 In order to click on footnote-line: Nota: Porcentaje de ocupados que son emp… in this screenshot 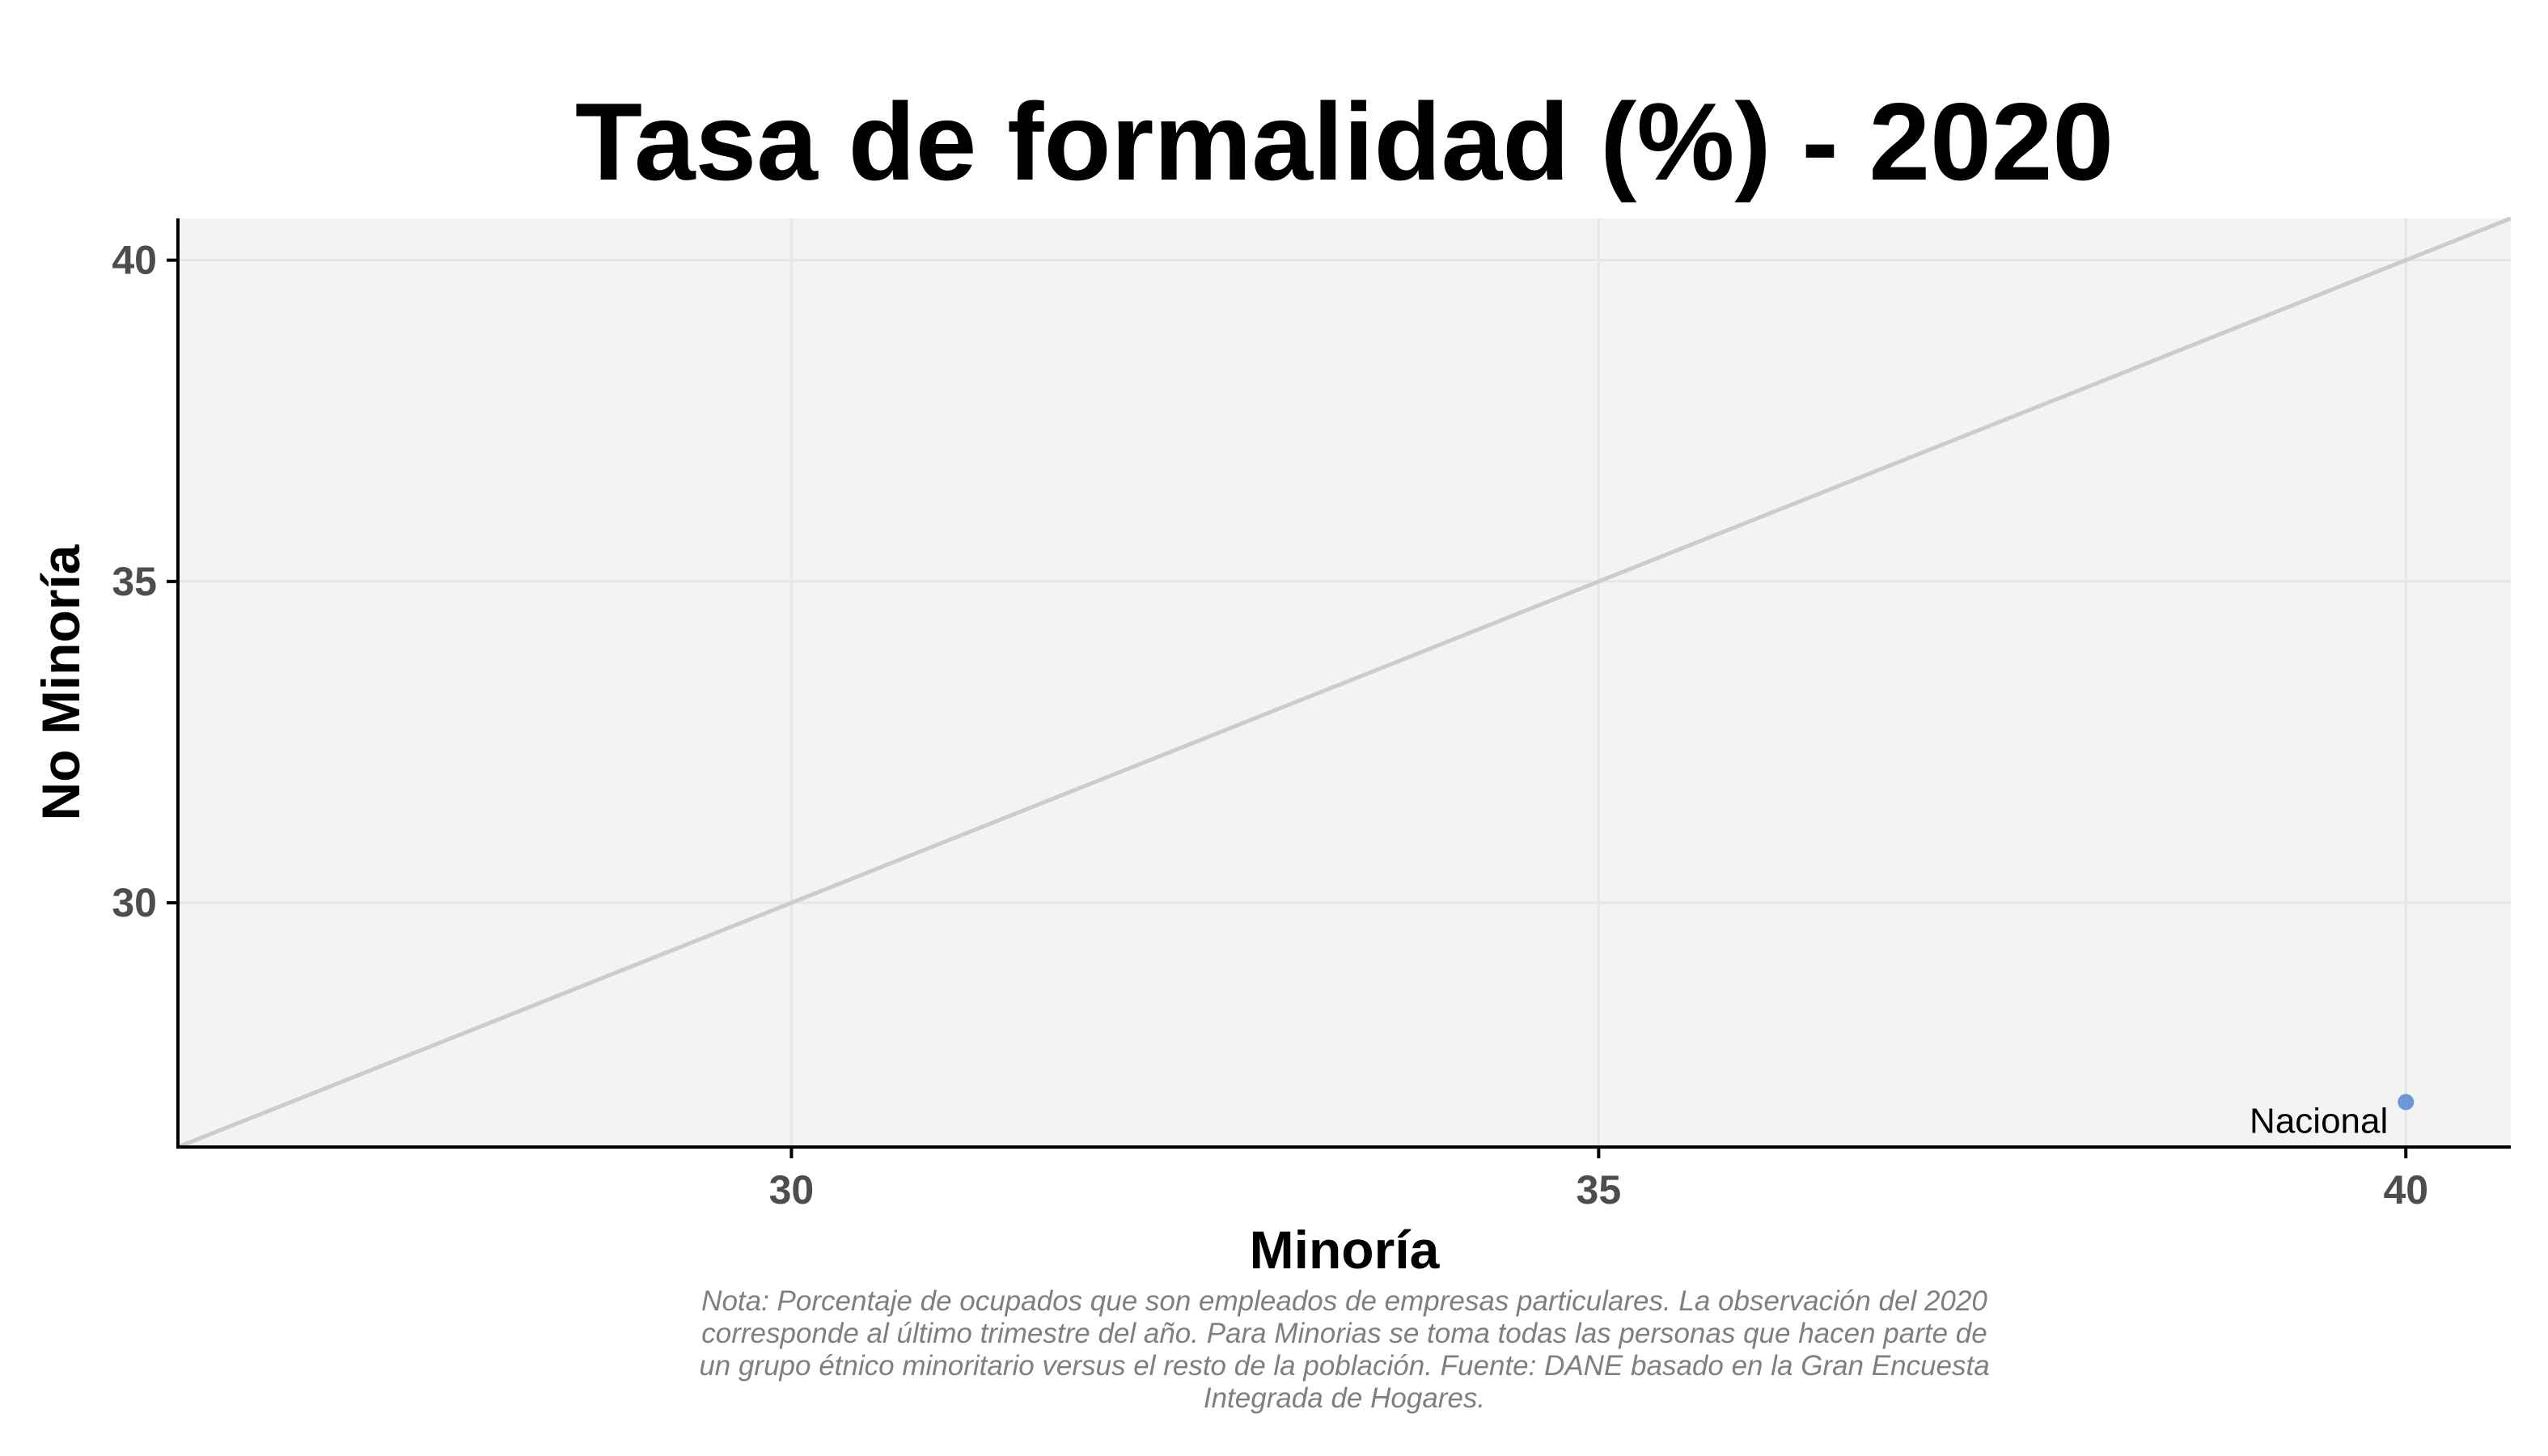, I will do `click(1344, 1301)`.